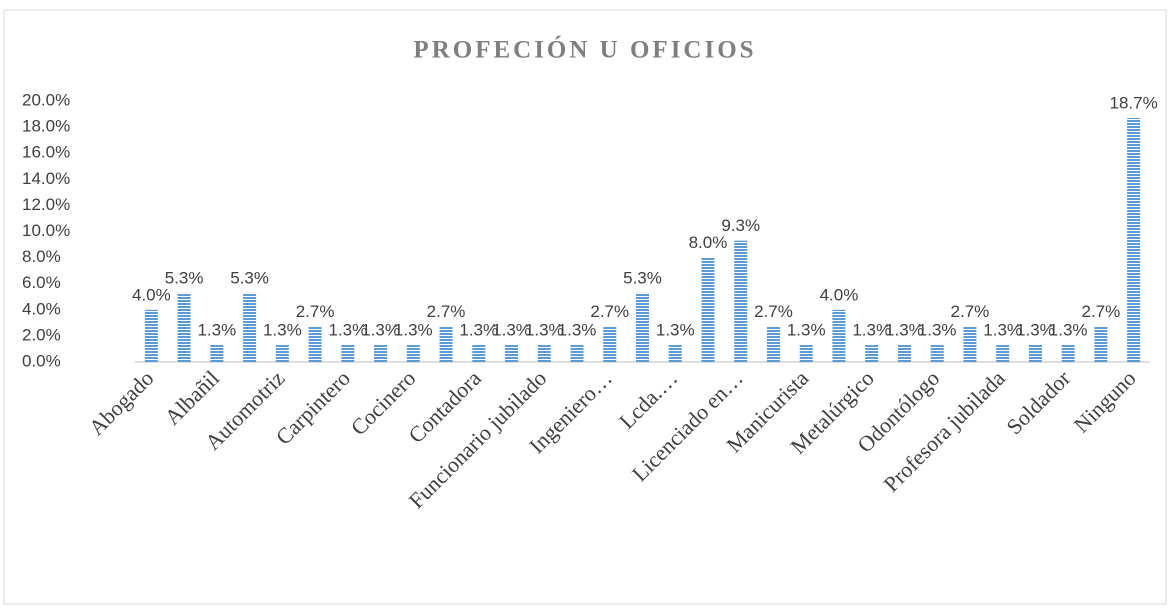 This screenshot has width=1170, height=608. Describe the element at coordinates (584, 50) in the screenshot. I see `chart-title: PROFECIÓN U OFICIOS` at that location.